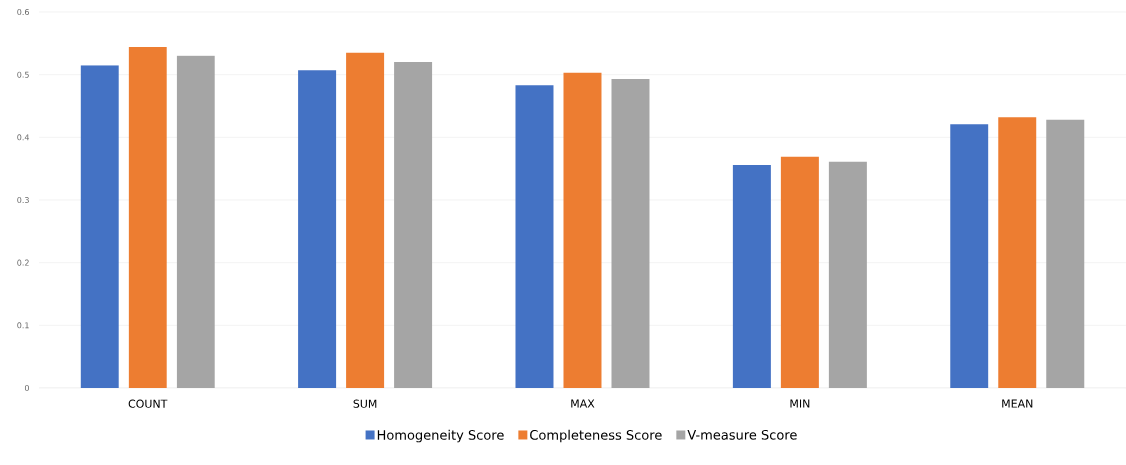 This screenshot has height=465, width=1126. What do you see at coordinates (365, 403) in the screenshot?
I see `x-tick-label: SUM` at bounding box center [365, 403].